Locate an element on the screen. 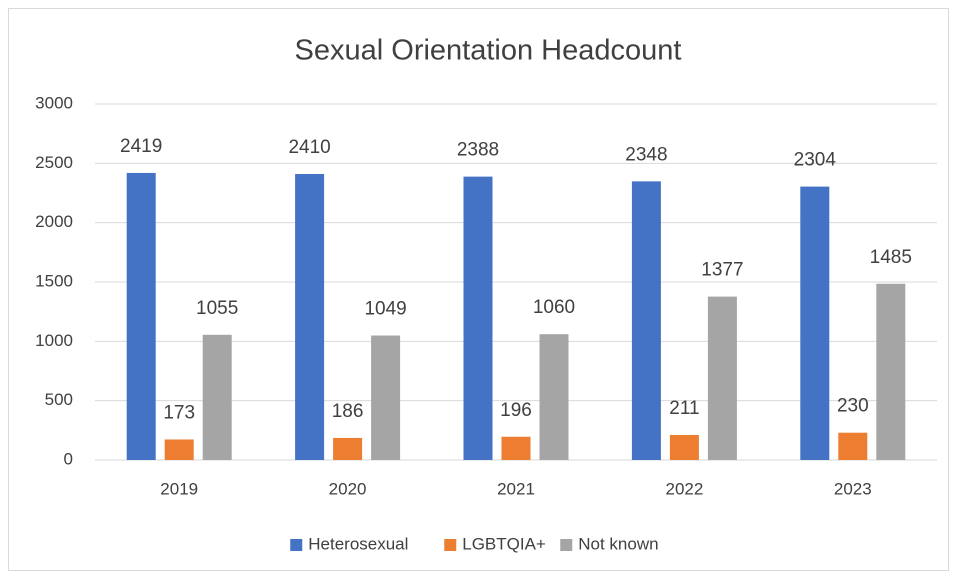 This screenshot has height=579, width=957. x-tick-label: 2021 is located at coordinates (516, 488).